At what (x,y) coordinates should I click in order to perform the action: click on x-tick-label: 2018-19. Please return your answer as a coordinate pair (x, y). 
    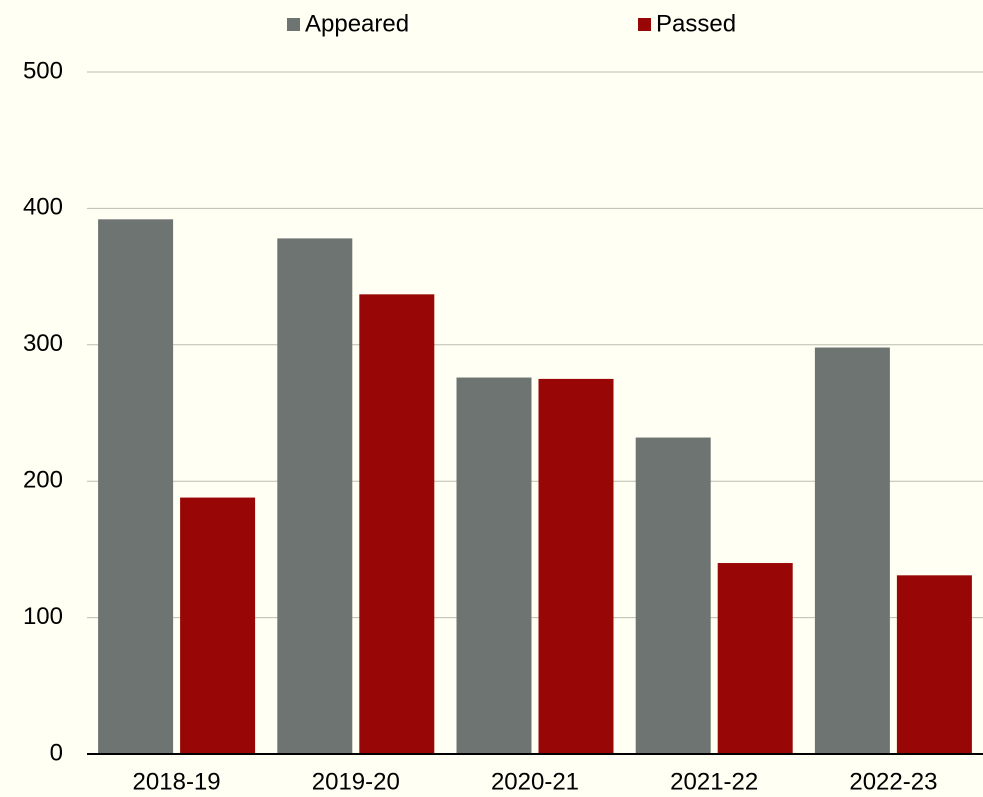
    Looking at the image, I should click on (177, 781).